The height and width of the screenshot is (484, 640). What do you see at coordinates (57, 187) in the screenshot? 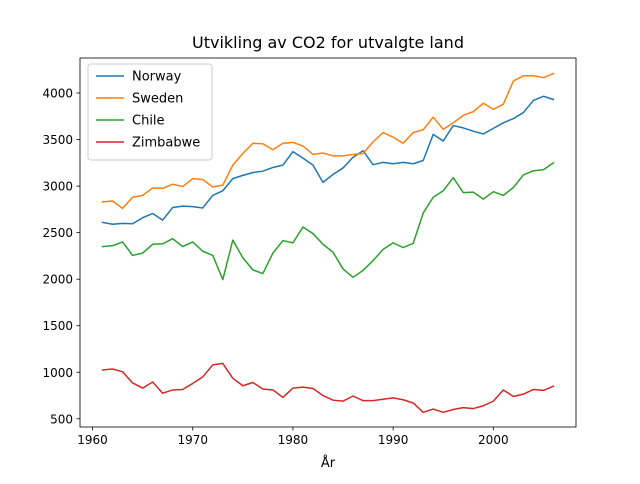
I see `y-tick-label: 3000` at bounding box center [57, 187].